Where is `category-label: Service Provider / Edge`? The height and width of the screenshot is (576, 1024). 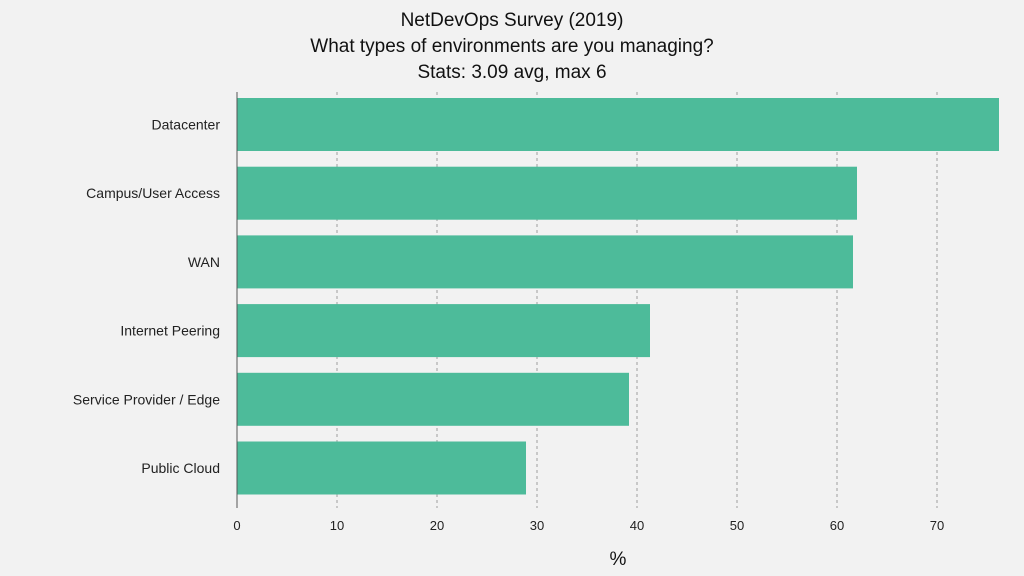 category-label: Service Provider / Edge is located at coordinates (146, 399).